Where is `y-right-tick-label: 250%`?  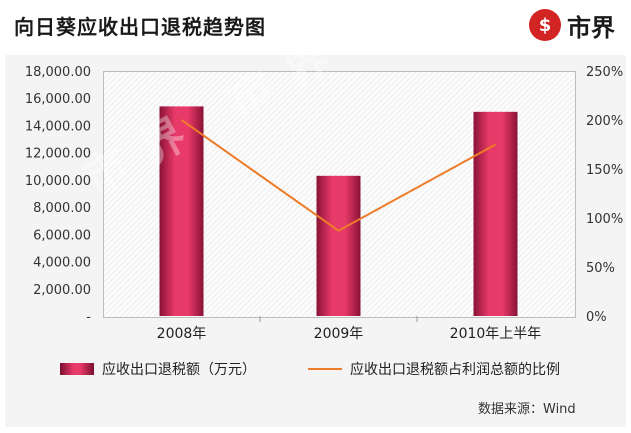
y-right-tick-label: 250% is located at coordinates (604, 72).